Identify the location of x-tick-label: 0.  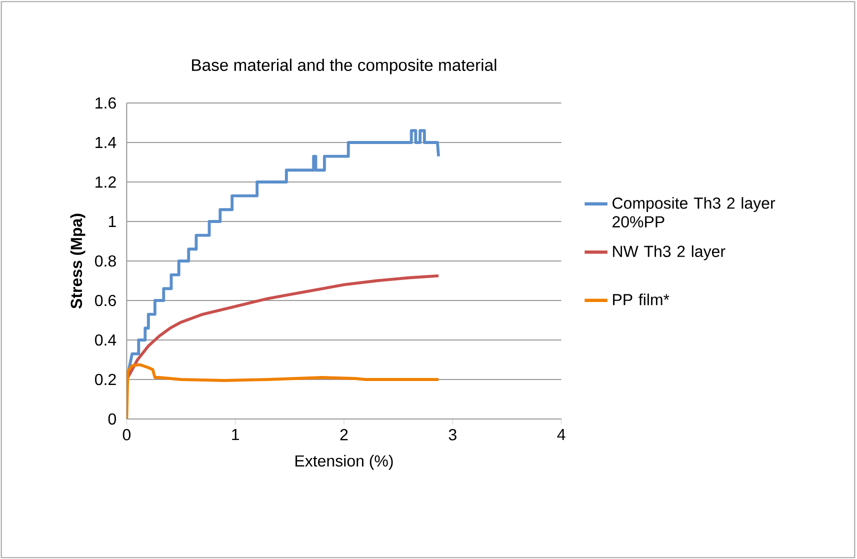
(126, 434).